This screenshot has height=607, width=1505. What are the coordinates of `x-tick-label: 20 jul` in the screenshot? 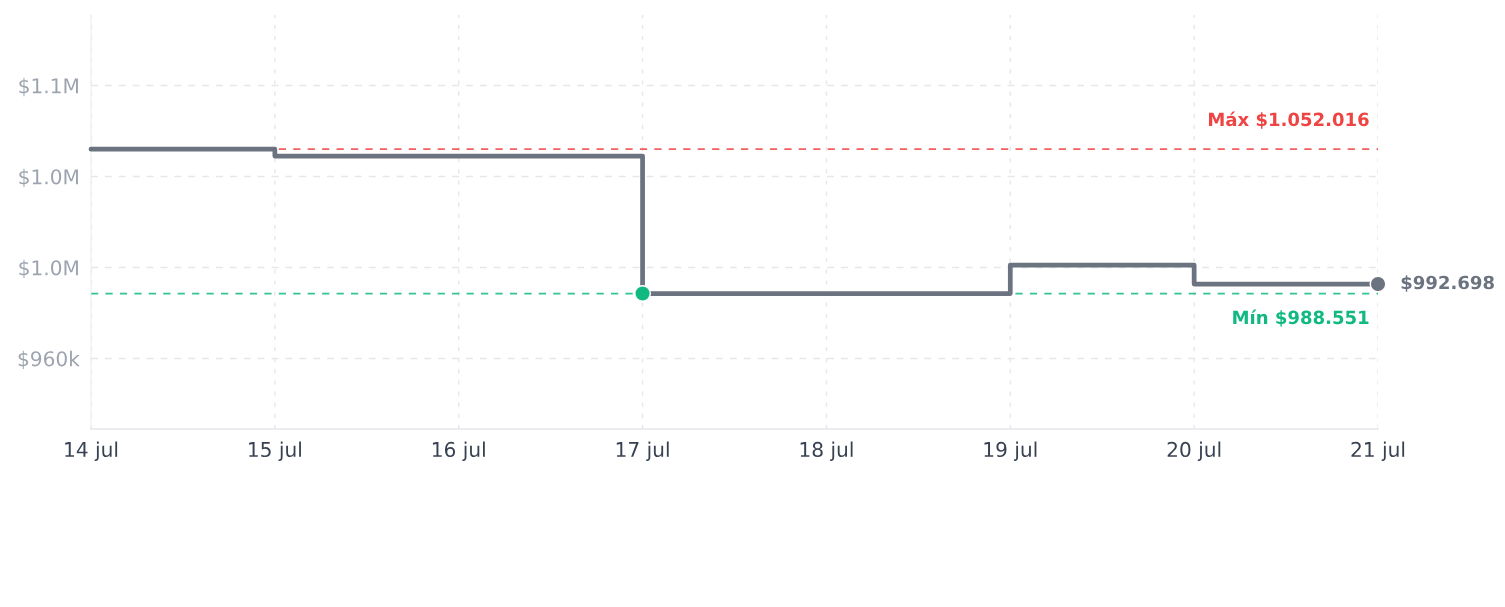 It's located at (1194, 451).